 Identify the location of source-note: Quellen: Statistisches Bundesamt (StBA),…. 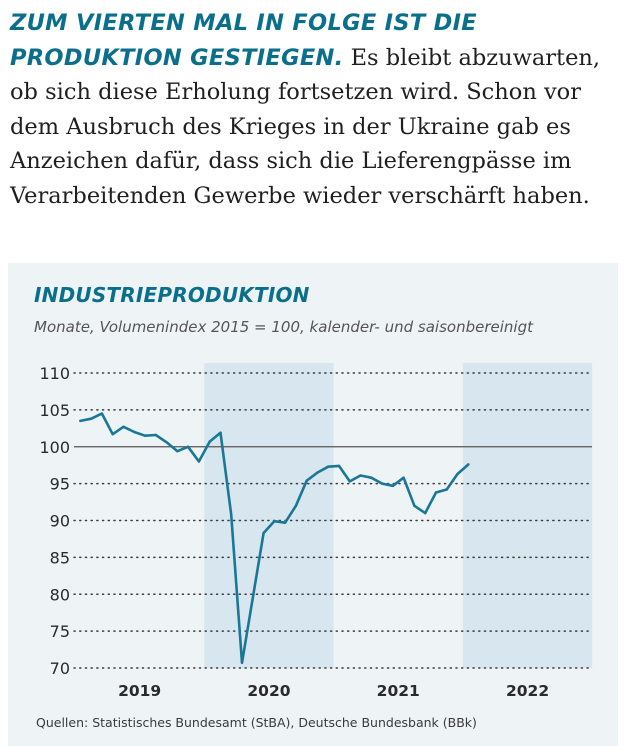
(256, 722).